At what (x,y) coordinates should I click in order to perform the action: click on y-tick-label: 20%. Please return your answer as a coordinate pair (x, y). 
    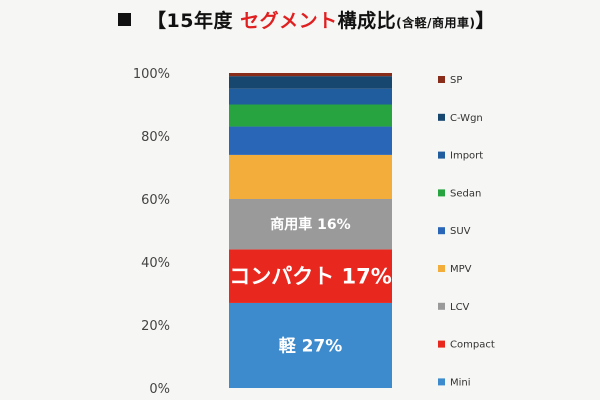
    Looking at the image, I should click on (155, 326).